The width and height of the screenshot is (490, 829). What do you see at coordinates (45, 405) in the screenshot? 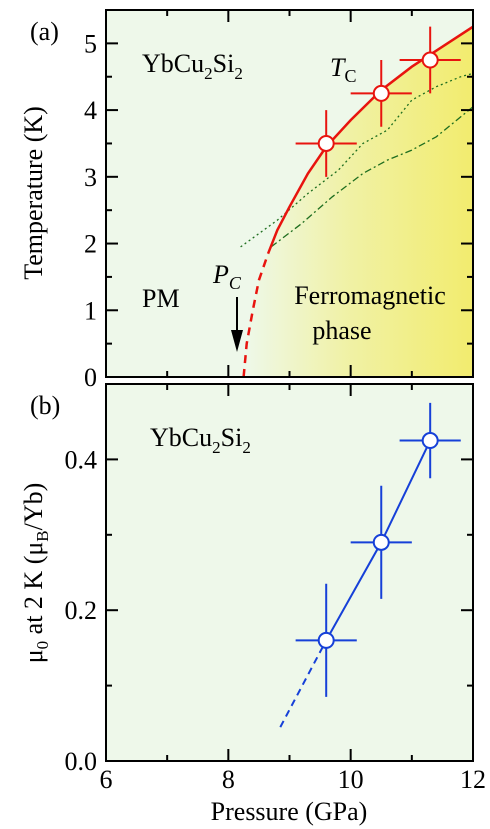
I see `panel-b-label: (b)` at bounding box center [45, 405].